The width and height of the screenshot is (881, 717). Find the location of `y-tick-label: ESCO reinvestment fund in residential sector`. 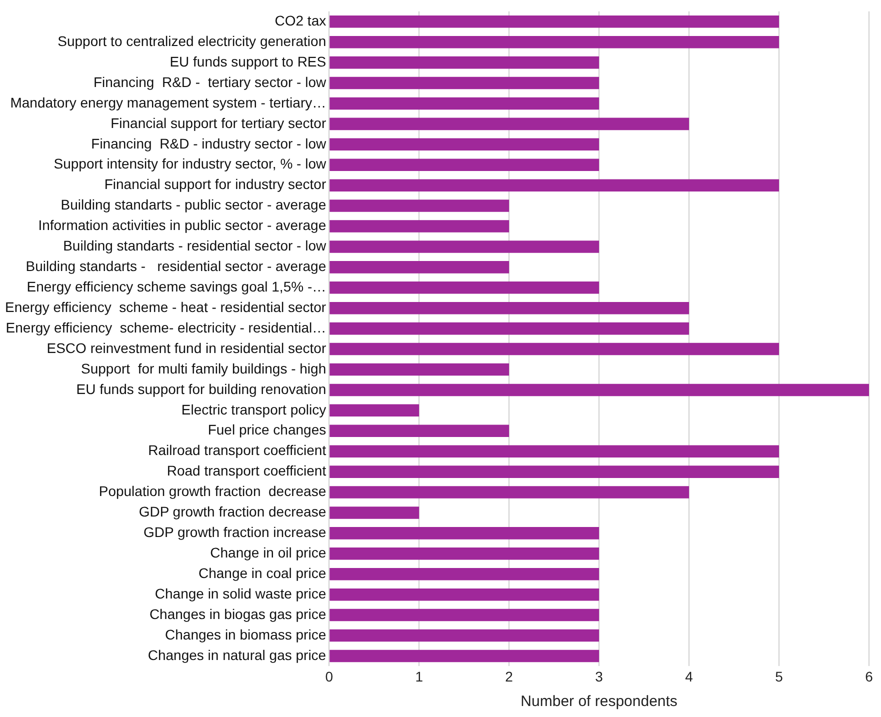

y-tick-label: ESCO reinvestment fund in residential sector is located at coordinates (186, 348).